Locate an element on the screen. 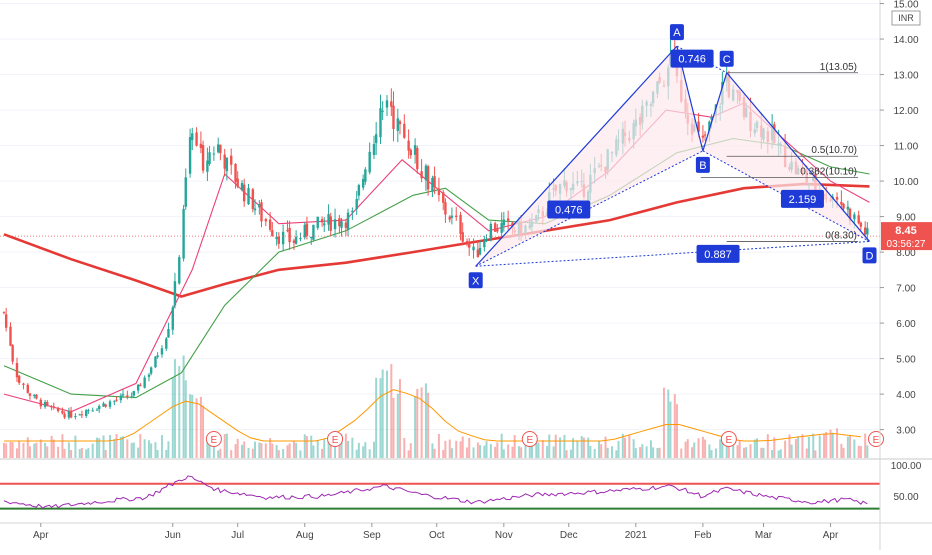  currency-label: INR is located at coordinates (906, 18).